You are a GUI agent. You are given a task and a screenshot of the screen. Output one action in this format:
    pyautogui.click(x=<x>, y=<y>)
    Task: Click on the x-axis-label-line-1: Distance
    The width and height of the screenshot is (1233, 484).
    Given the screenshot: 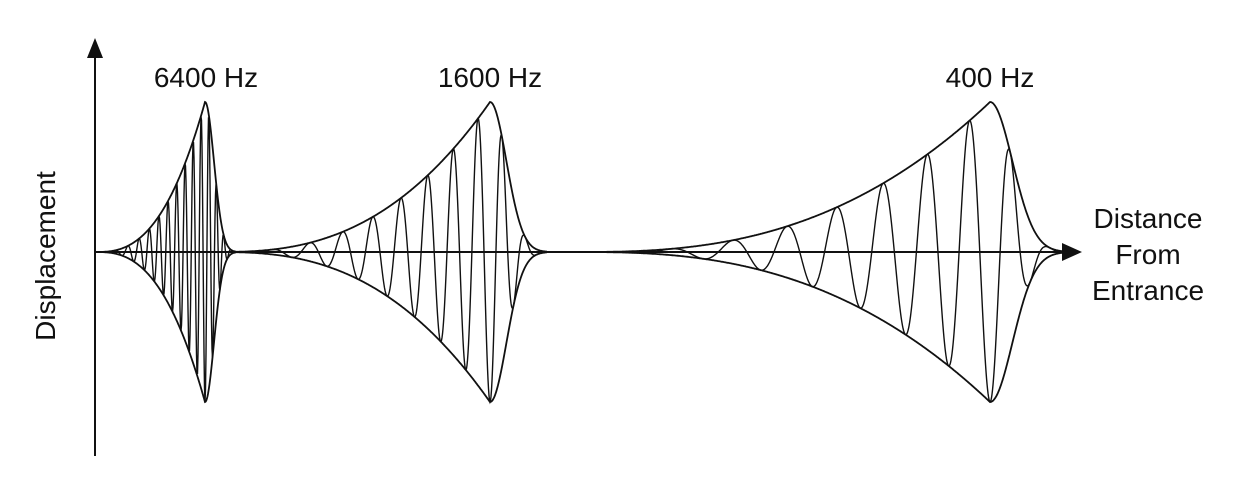 What is the action you would take?
    pyautogui.click(x=1148, y=218)
    